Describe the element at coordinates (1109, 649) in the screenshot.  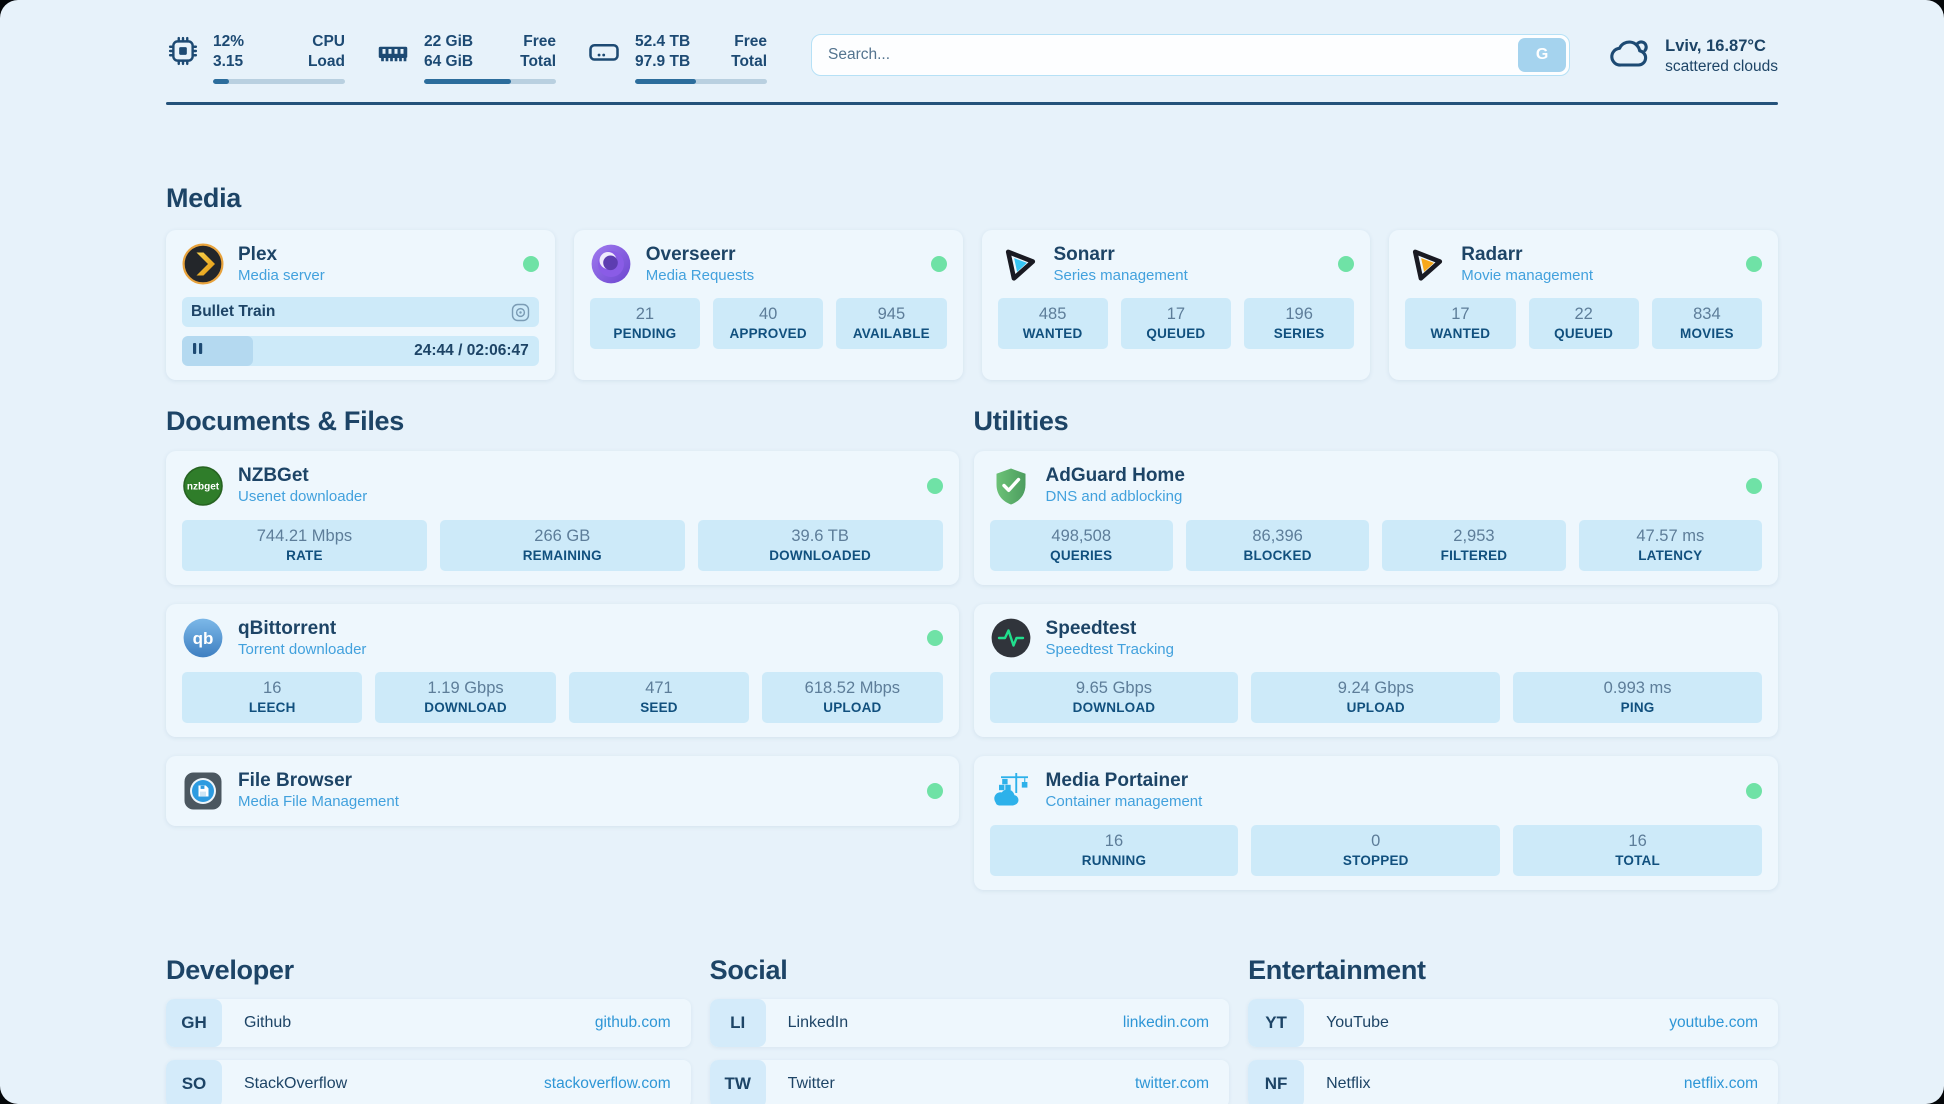
I see `app-subtitle: Speedtest Tracking` at that location.